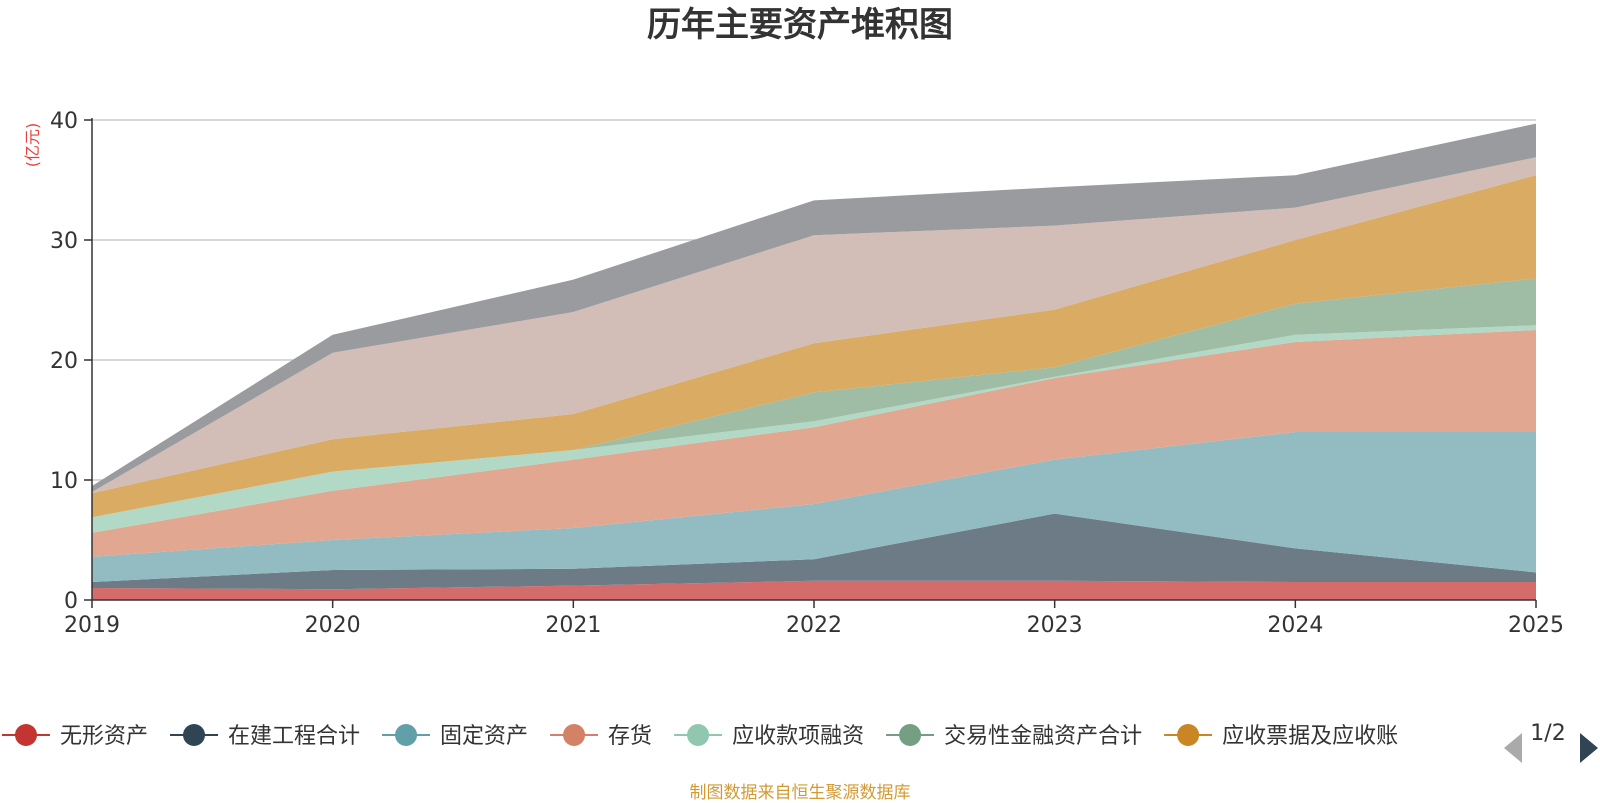 This screenshot has height=803, width=1600. What do you see at coordinates (64, 361) in the screenshot?
I see `y-tick-label-20: 20` at bounding box center [64, 361].